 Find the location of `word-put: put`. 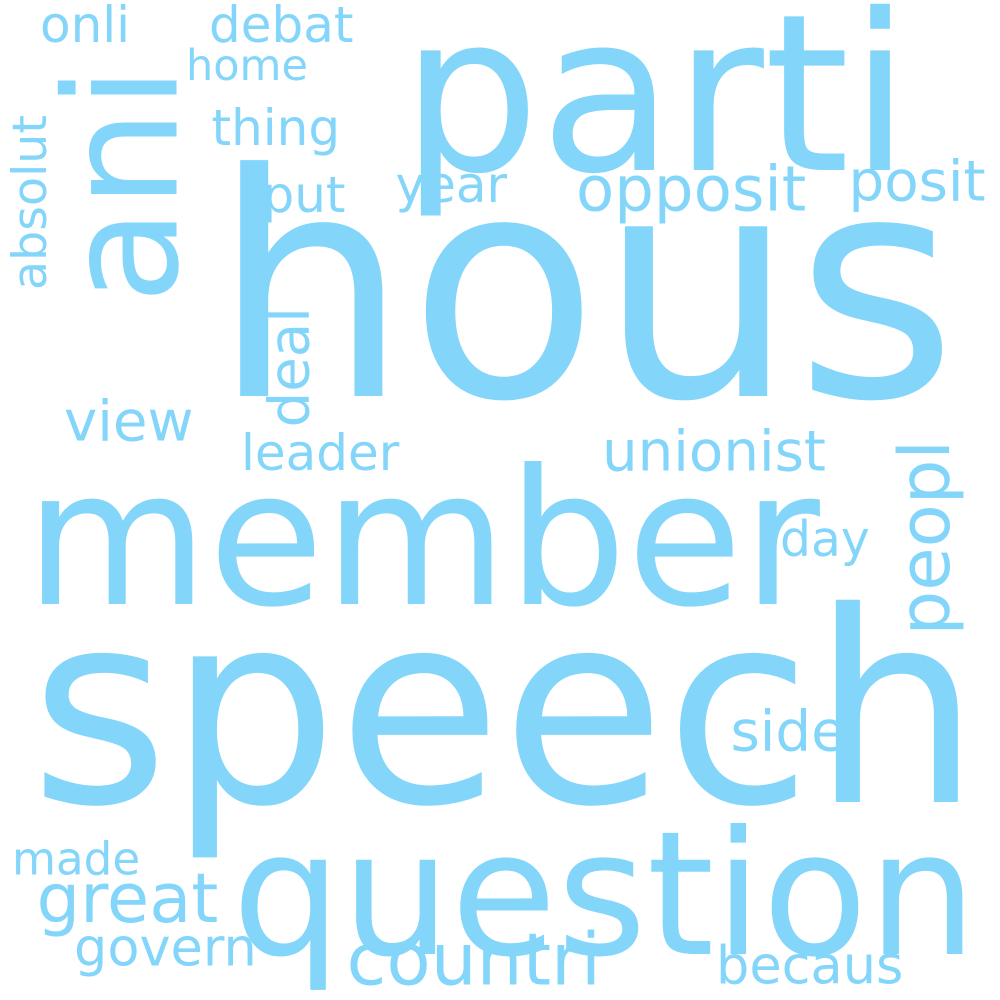

word-put: put is located at coordinates (304, 195).